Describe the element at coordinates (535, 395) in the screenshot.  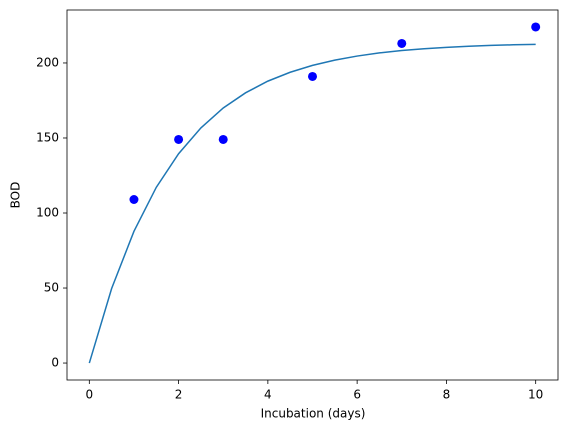
I see `x-tick-label: 10` at that location.